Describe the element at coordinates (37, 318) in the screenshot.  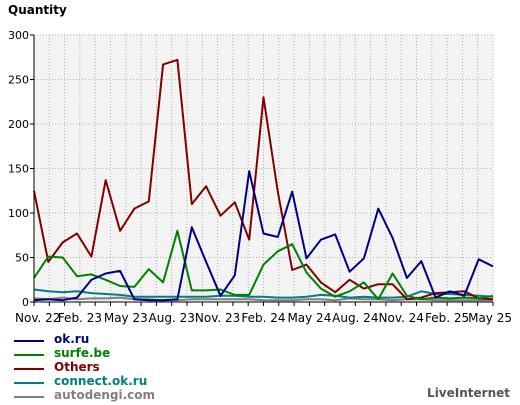
I see `x-tick-label: Nov. 22` at that location.